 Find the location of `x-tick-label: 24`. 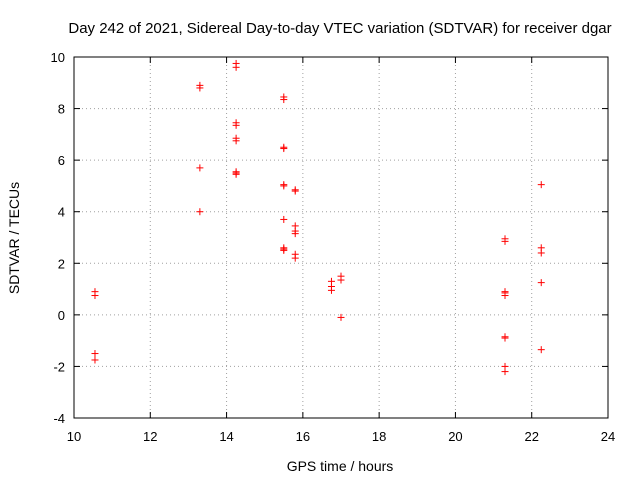

x-tick-label: 24 is located at coordinates (608, 436).